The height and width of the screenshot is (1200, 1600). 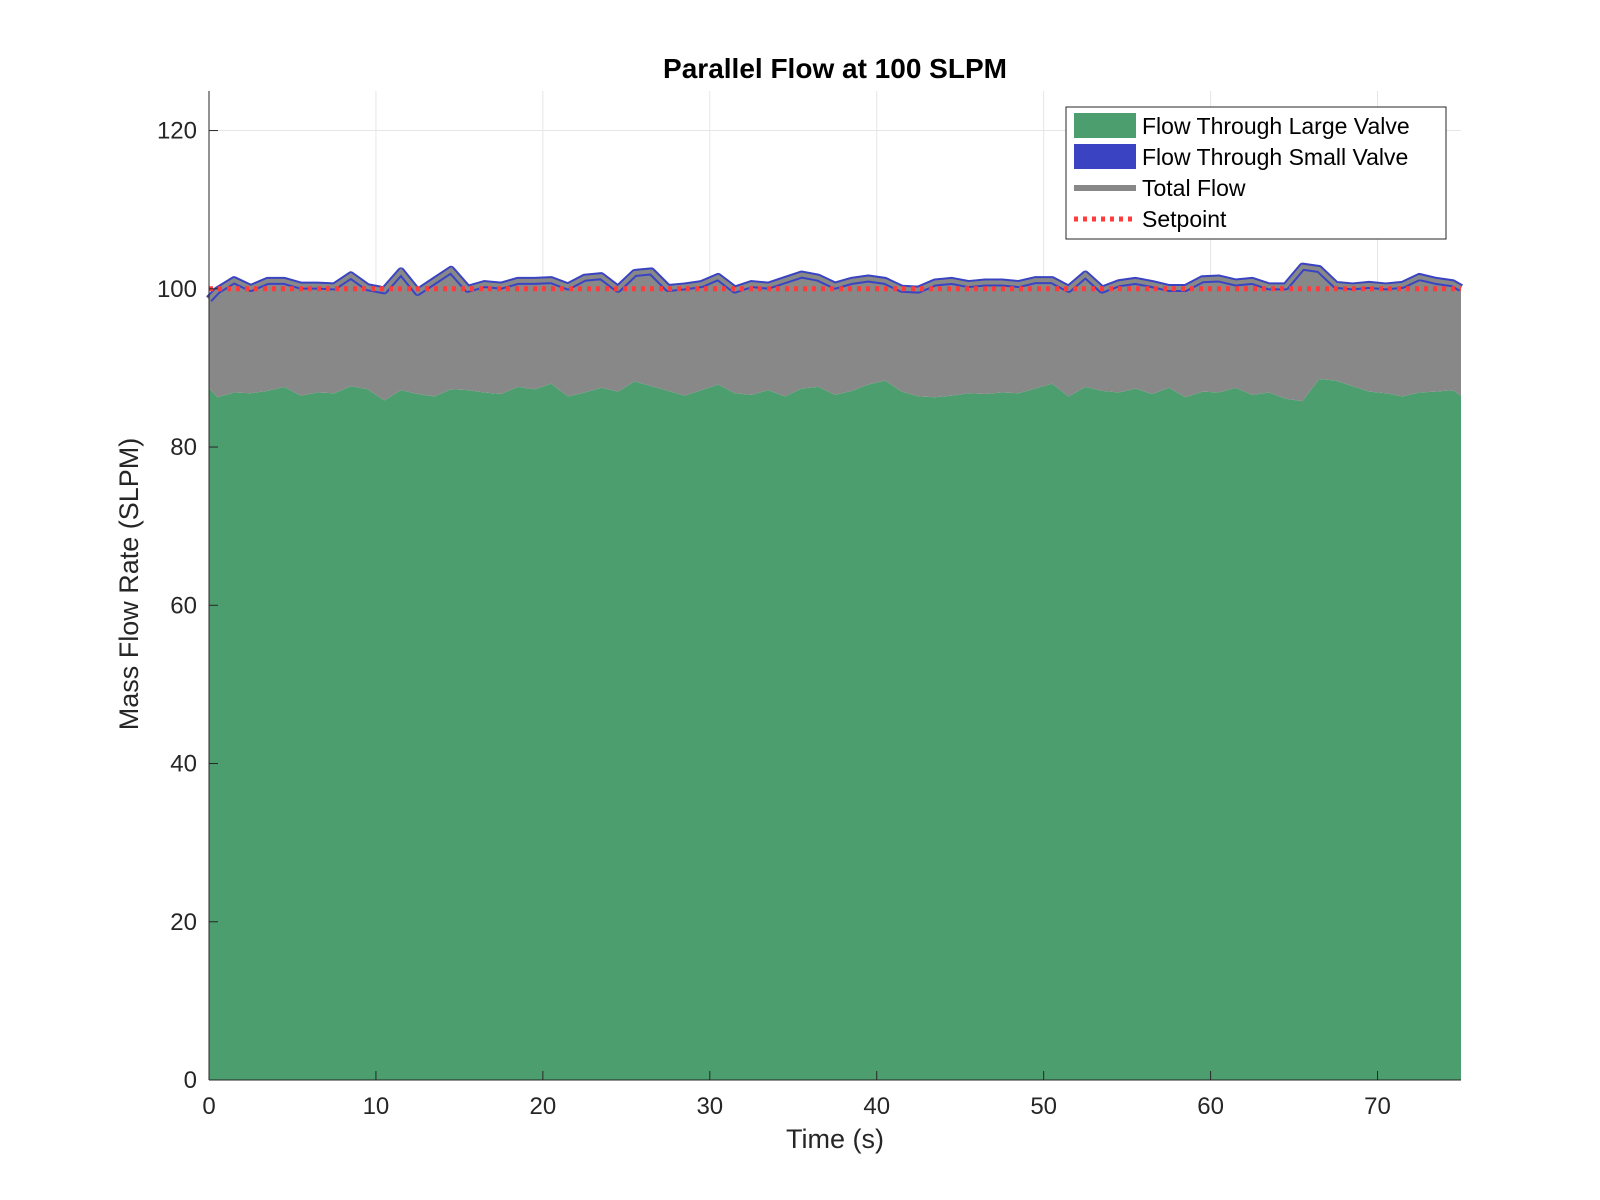 I want to click on y-tick-label: 40, so click(x=183, y=764).